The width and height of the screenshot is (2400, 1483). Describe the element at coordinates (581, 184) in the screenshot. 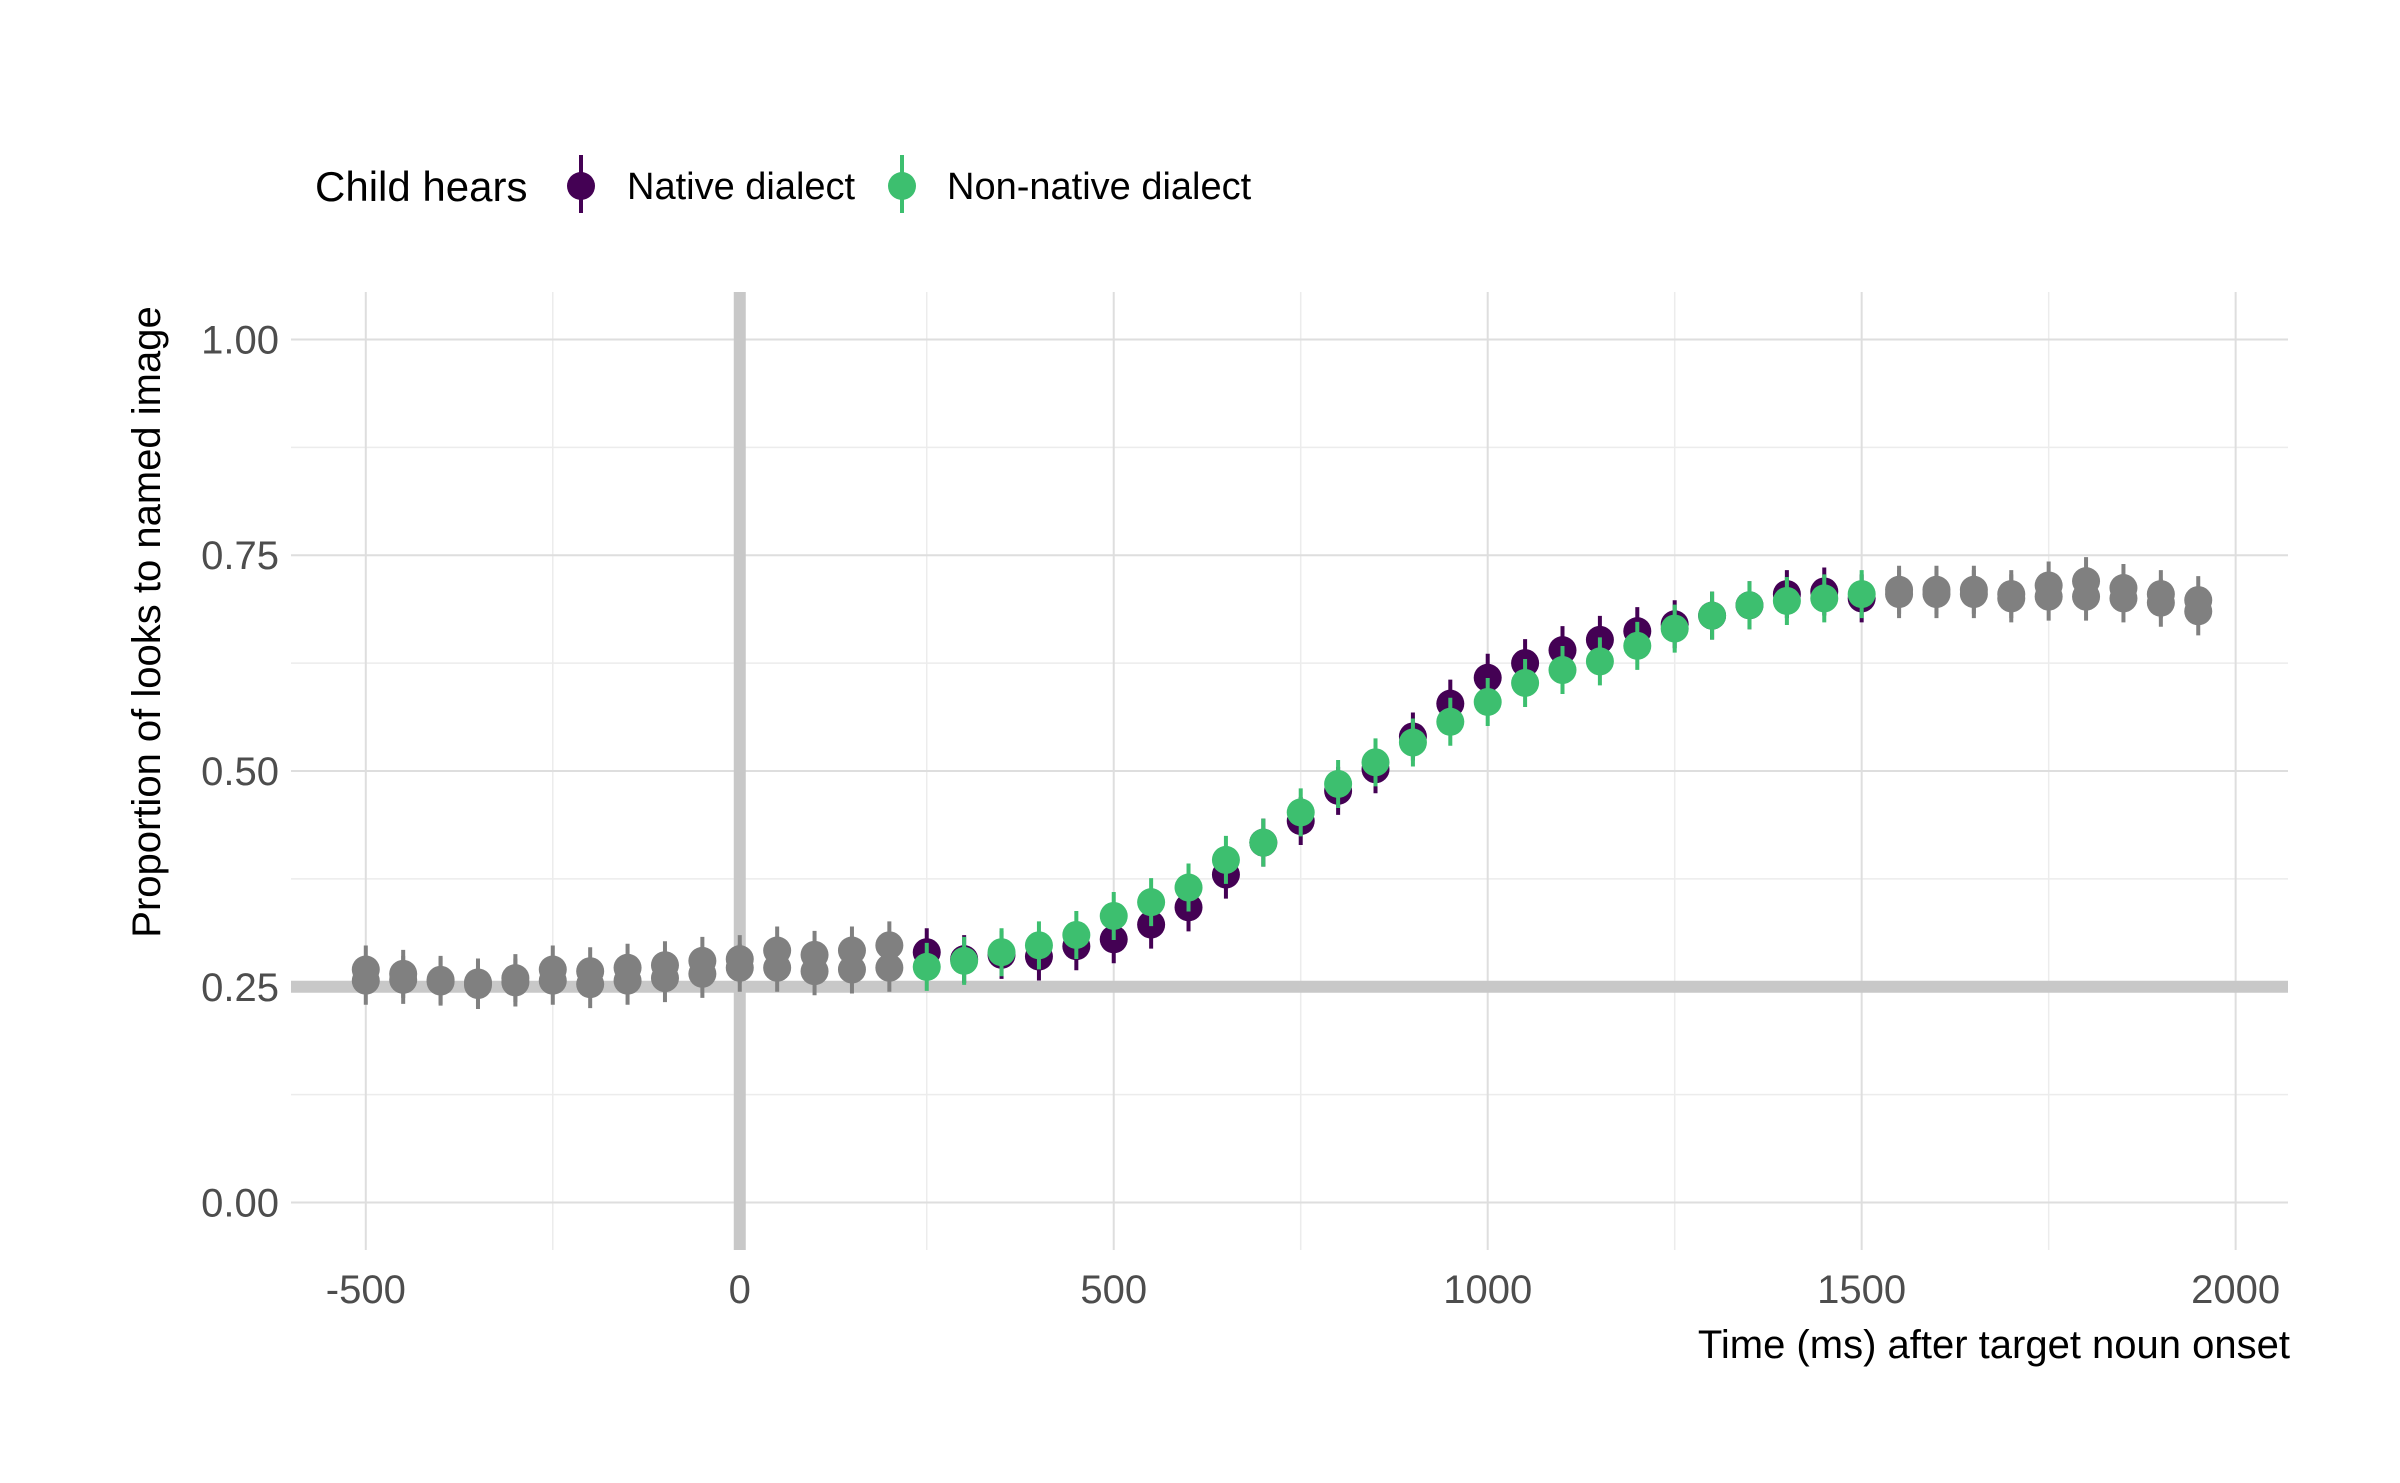

I see `legend-key-native` at that location.